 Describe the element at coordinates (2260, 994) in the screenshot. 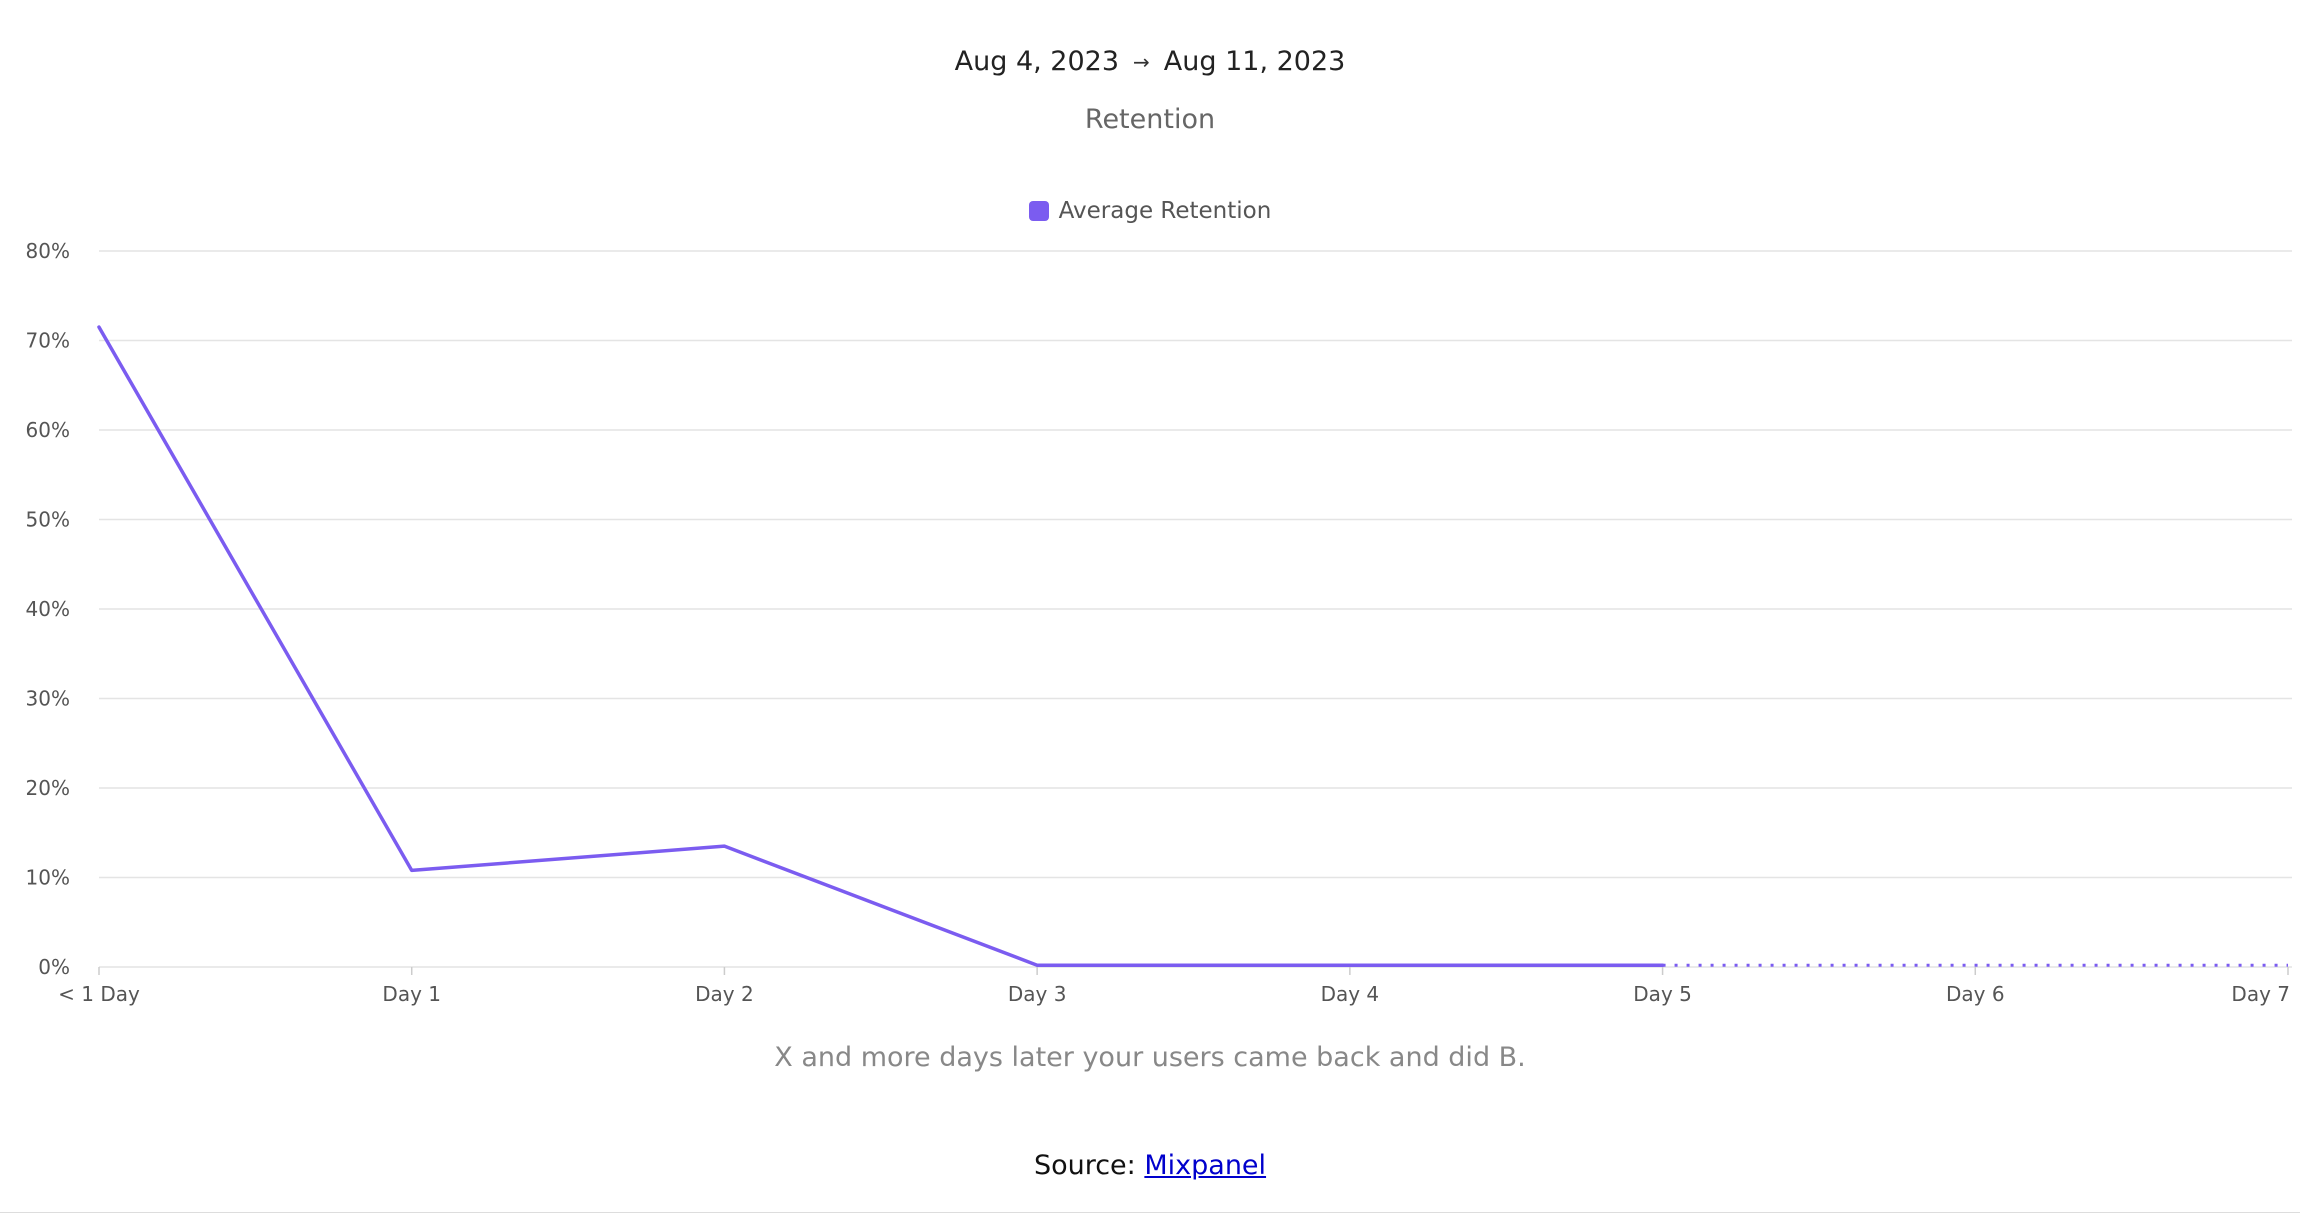

I see `x-tick-label: Day 7` at that location.